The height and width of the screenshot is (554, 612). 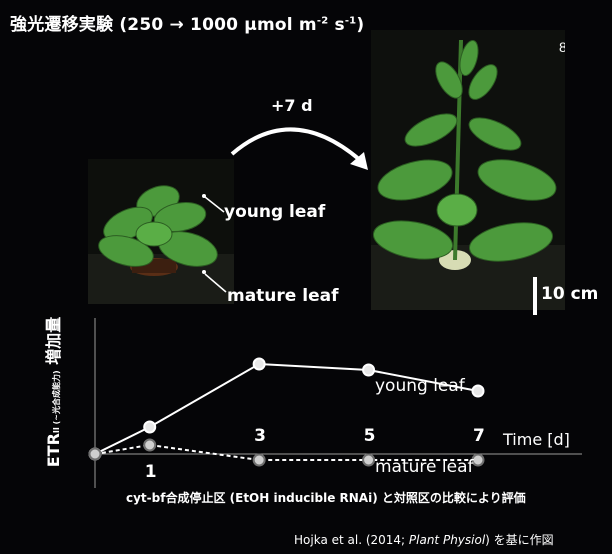 What do you see at coordinates (260, 436) in the screenshot?
I see `x-tick-label: 3` at bounding box center [260, 436].